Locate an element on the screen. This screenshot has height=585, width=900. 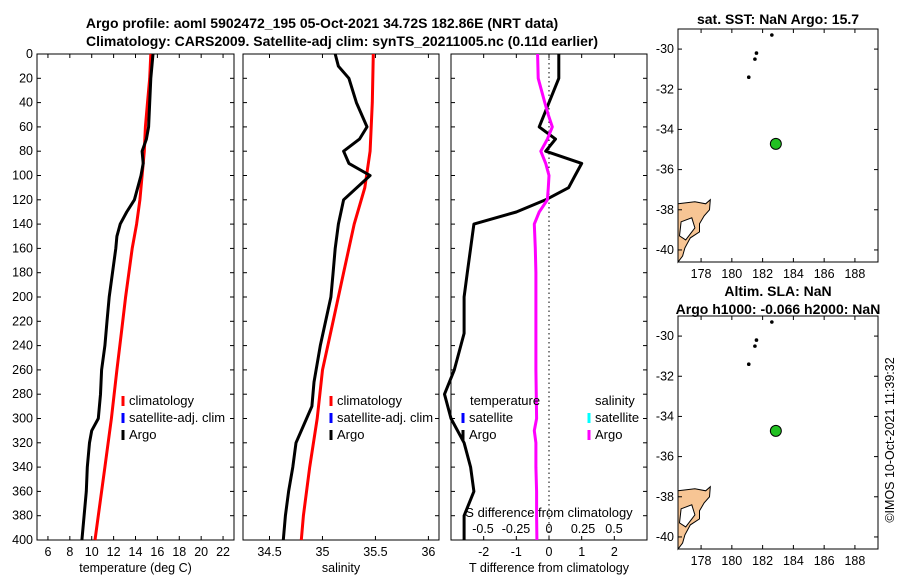
depth-tick-label: 320 is located at coordinates (22, 443).